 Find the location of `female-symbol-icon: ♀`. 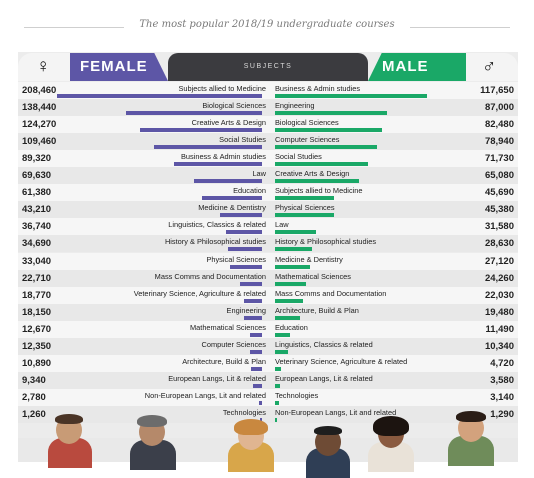

female-symbol-icon: ♀ is located at coordinates (43, 66).